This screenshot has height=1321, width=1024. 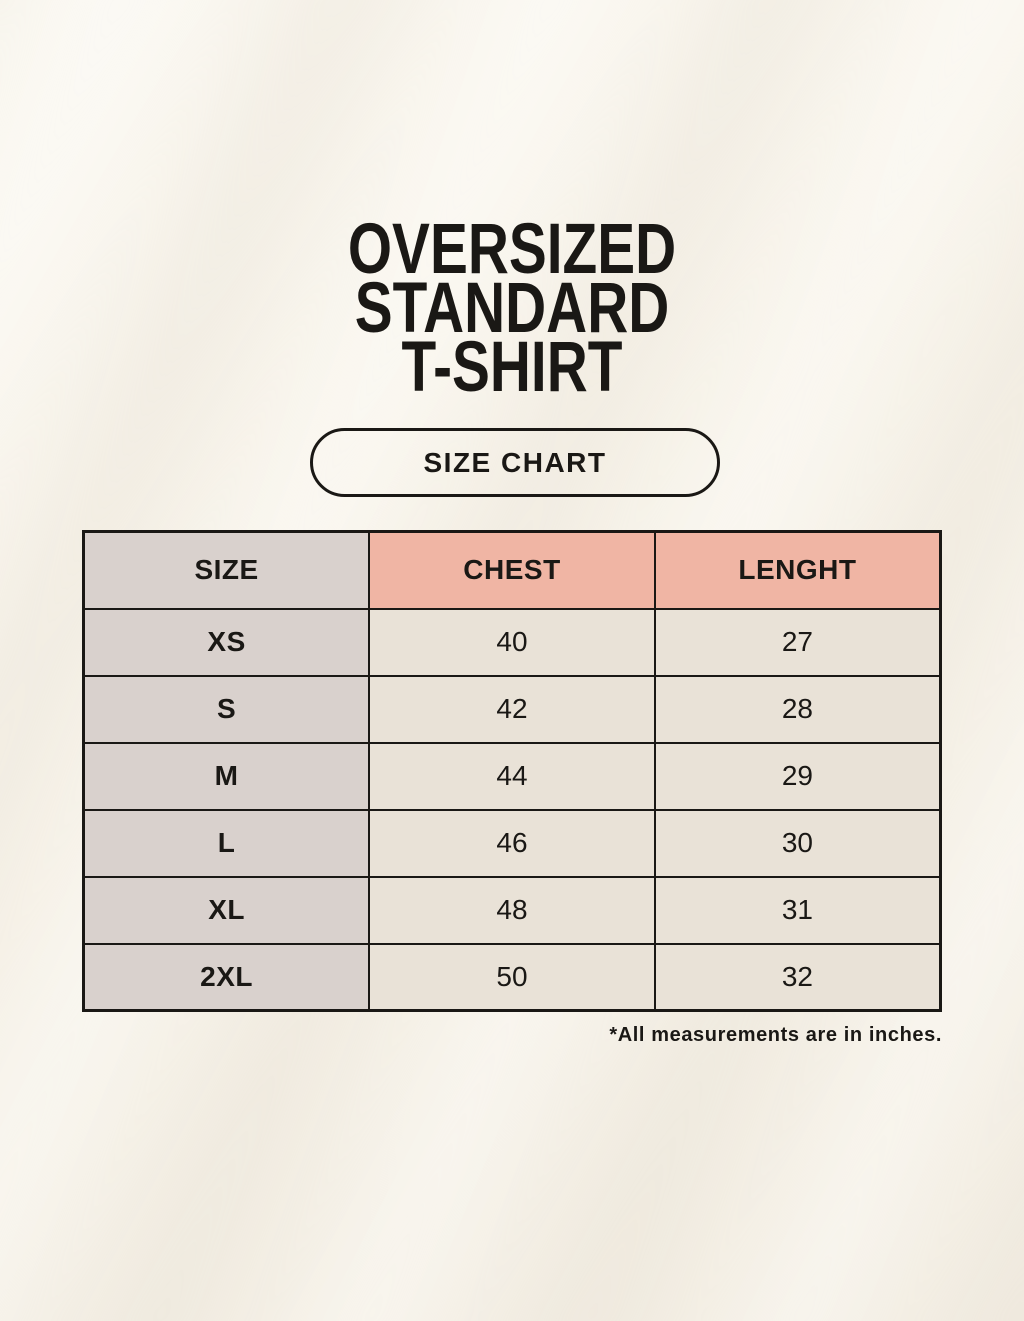 I want to click on column-header-size: SIZE, so click(x=226, y=570).